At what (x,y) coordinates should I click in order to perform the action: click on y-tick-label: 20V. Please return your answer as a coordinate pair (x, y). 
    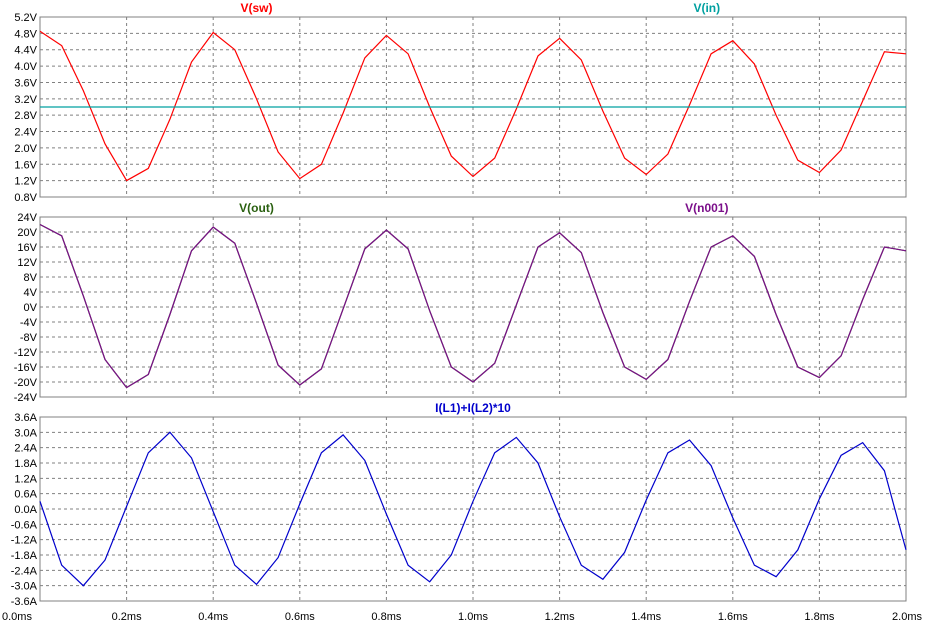
    Looking at the image, I should click on (27, 233).